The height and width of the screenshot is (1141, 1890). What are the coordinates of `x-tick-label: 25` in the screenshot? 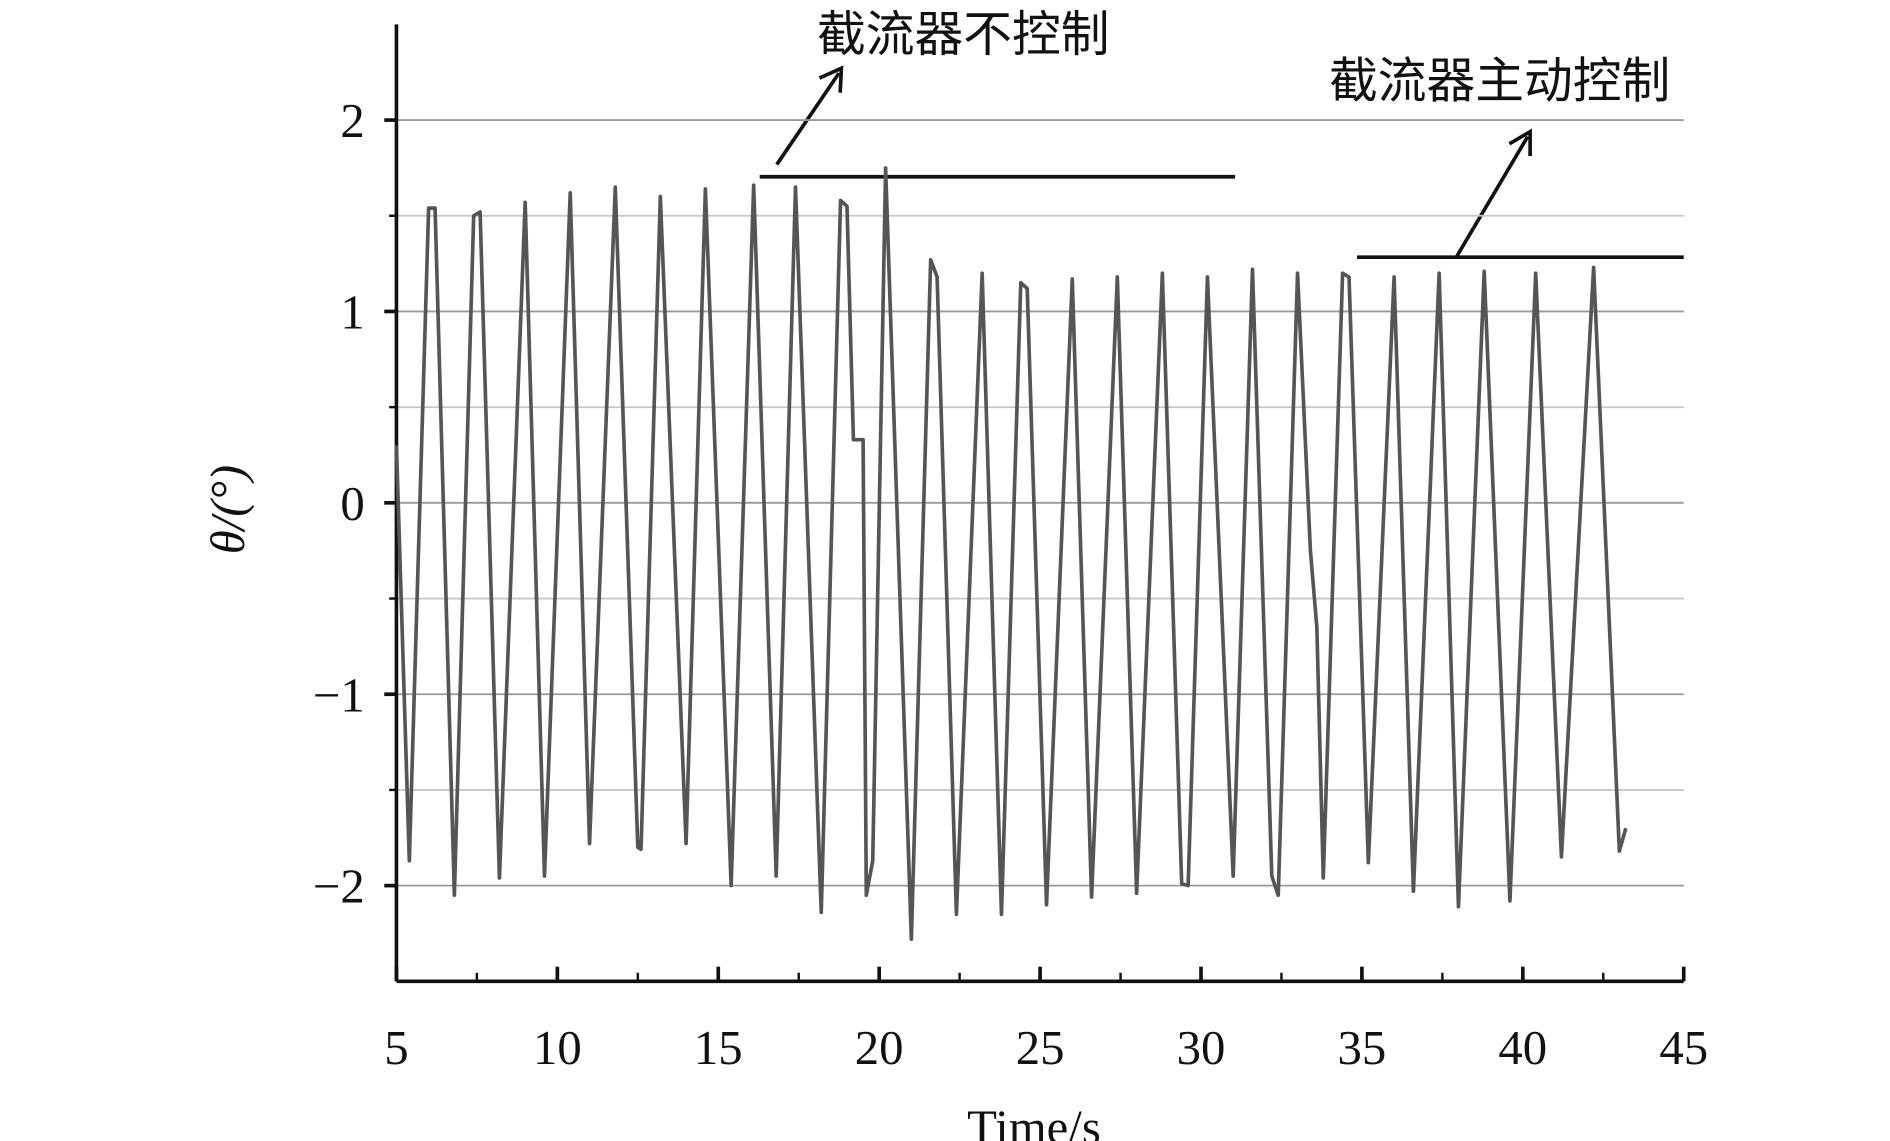 It's located at (1040, 1048).